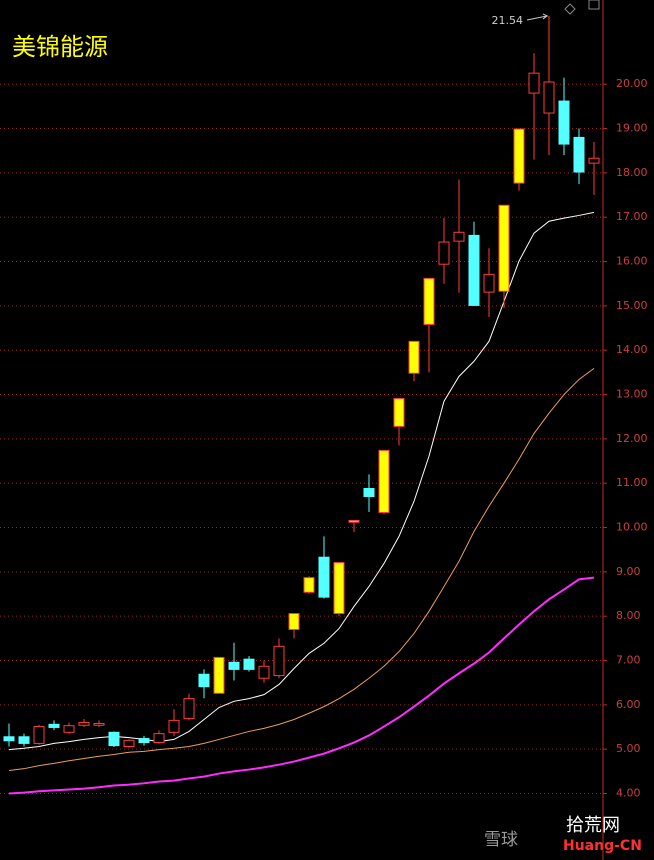 The height and width of the screenshot is (860, 654). I want to click on y-tick-label: 18.00, so click(632, 172).